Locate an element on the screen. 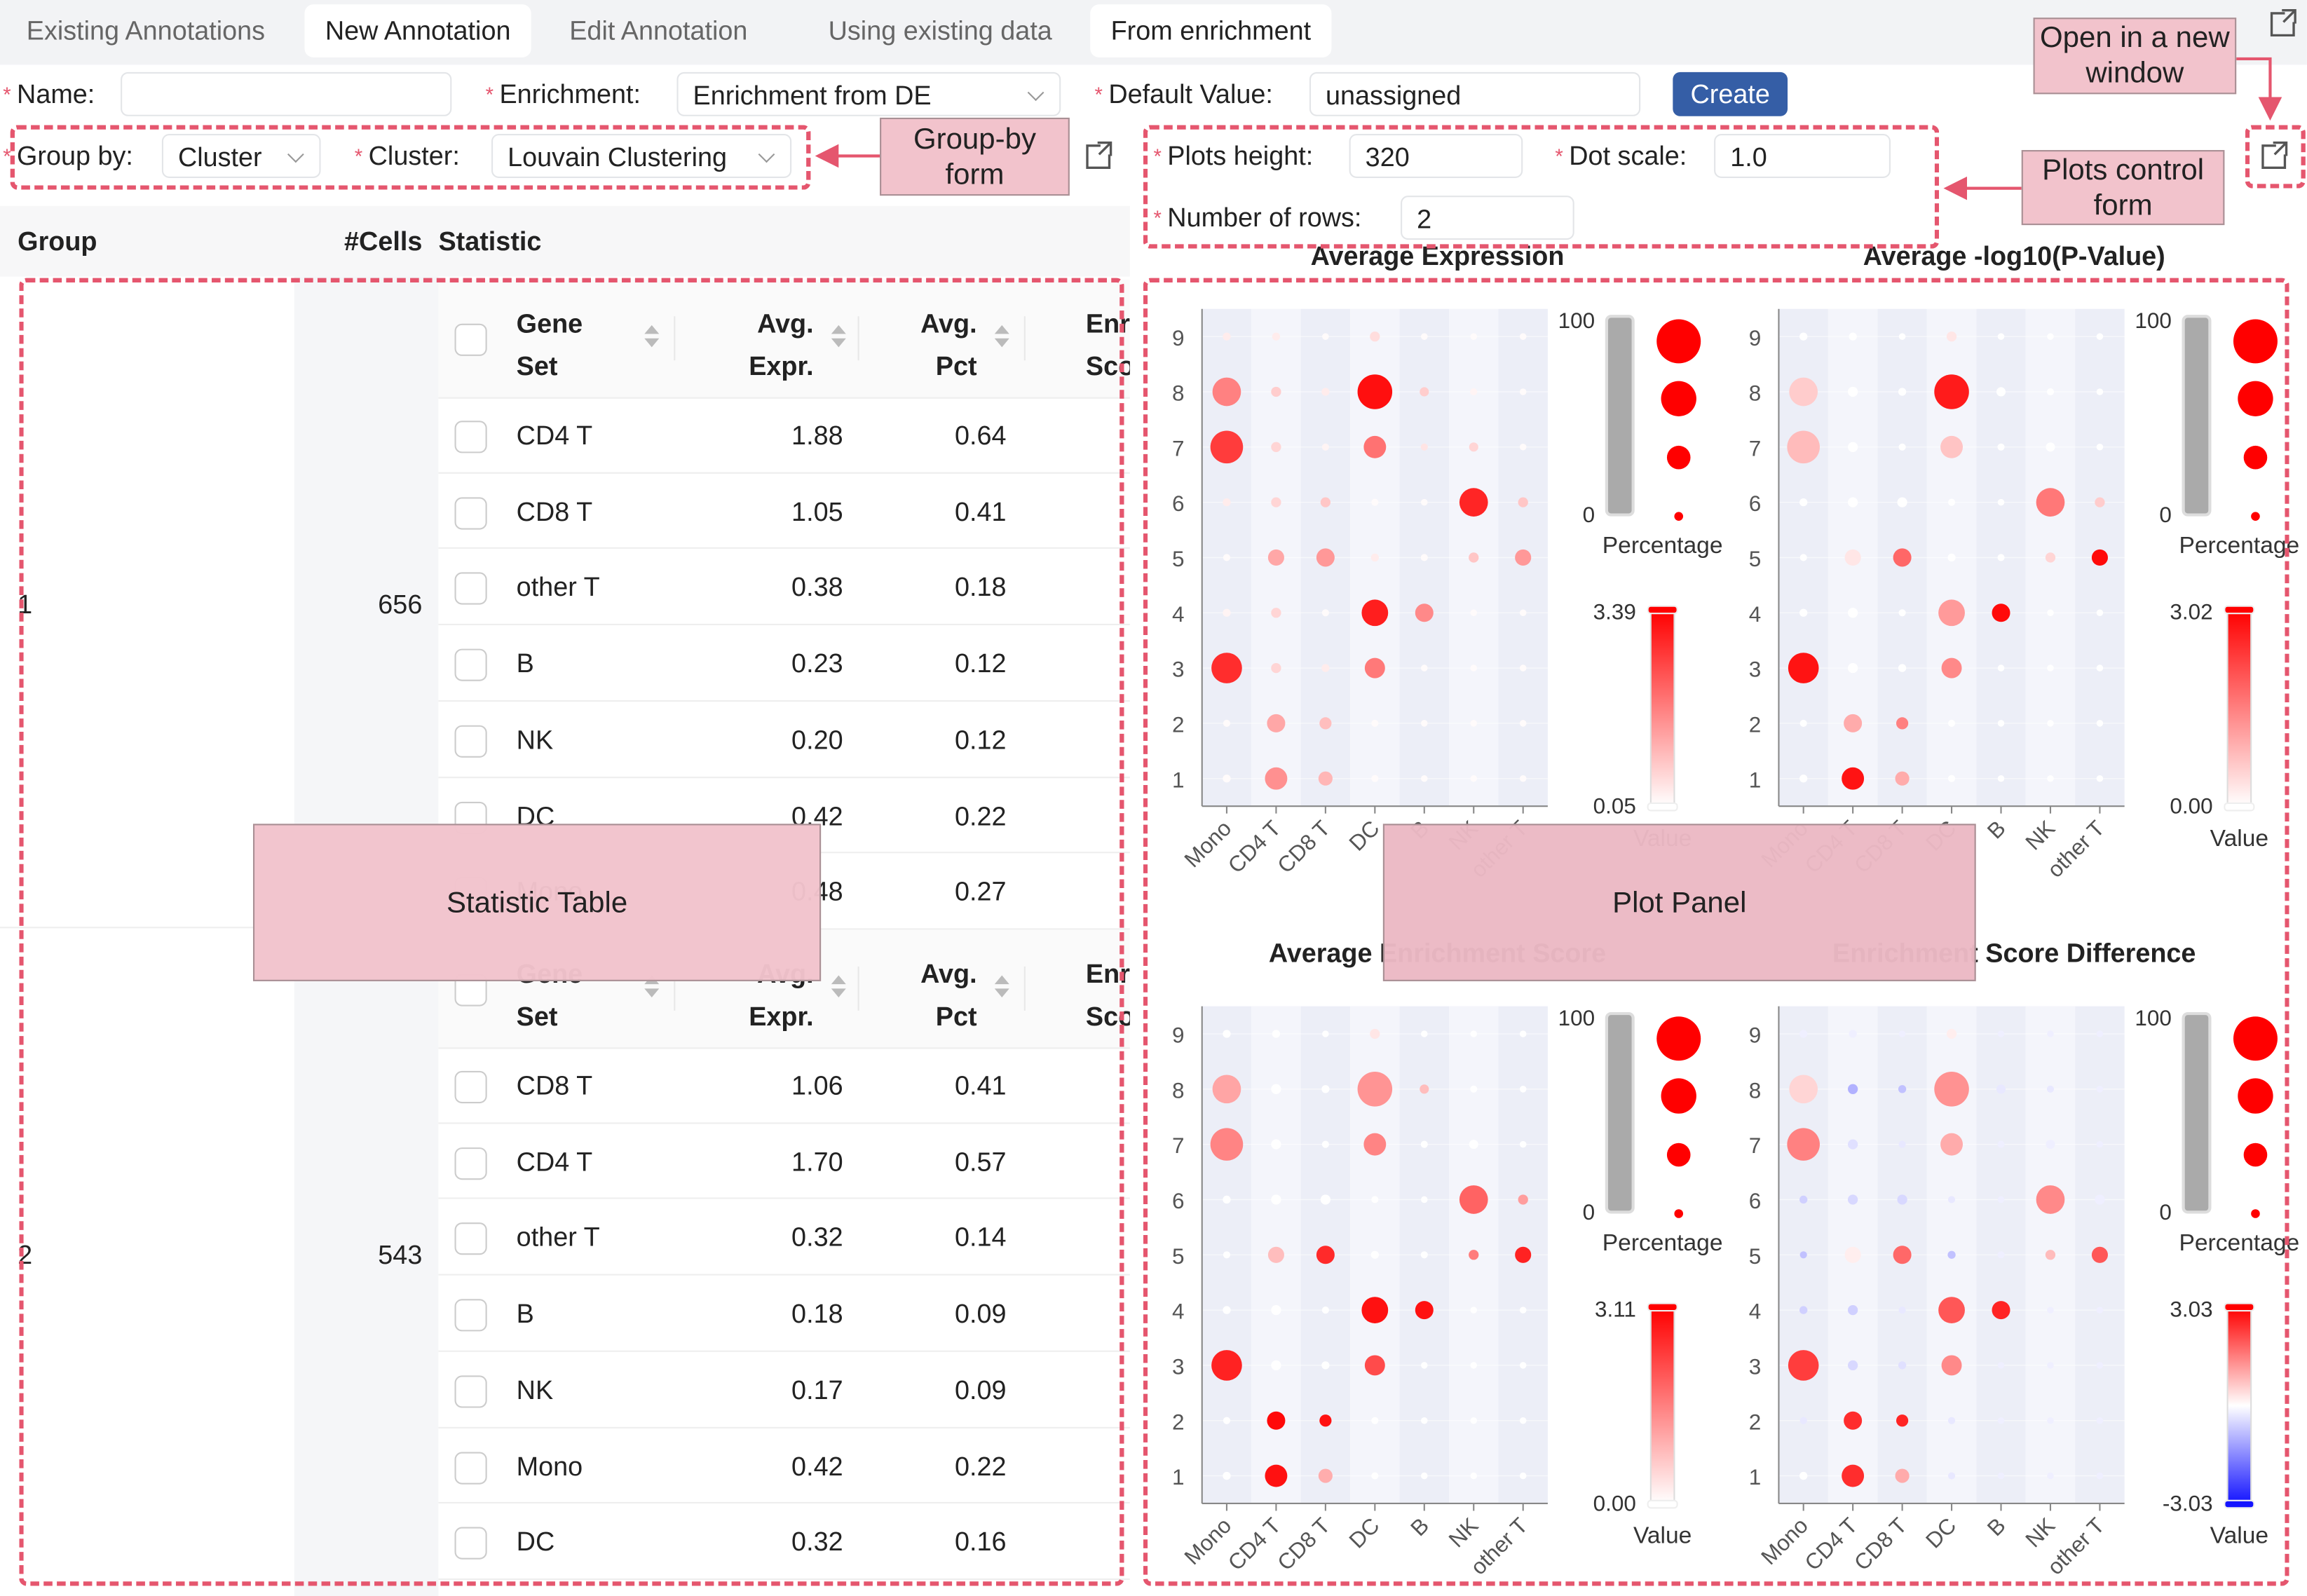 This screenshot has width=2307, height=1596. y-tick-label: 4 is located at coordinates (1755, 614).